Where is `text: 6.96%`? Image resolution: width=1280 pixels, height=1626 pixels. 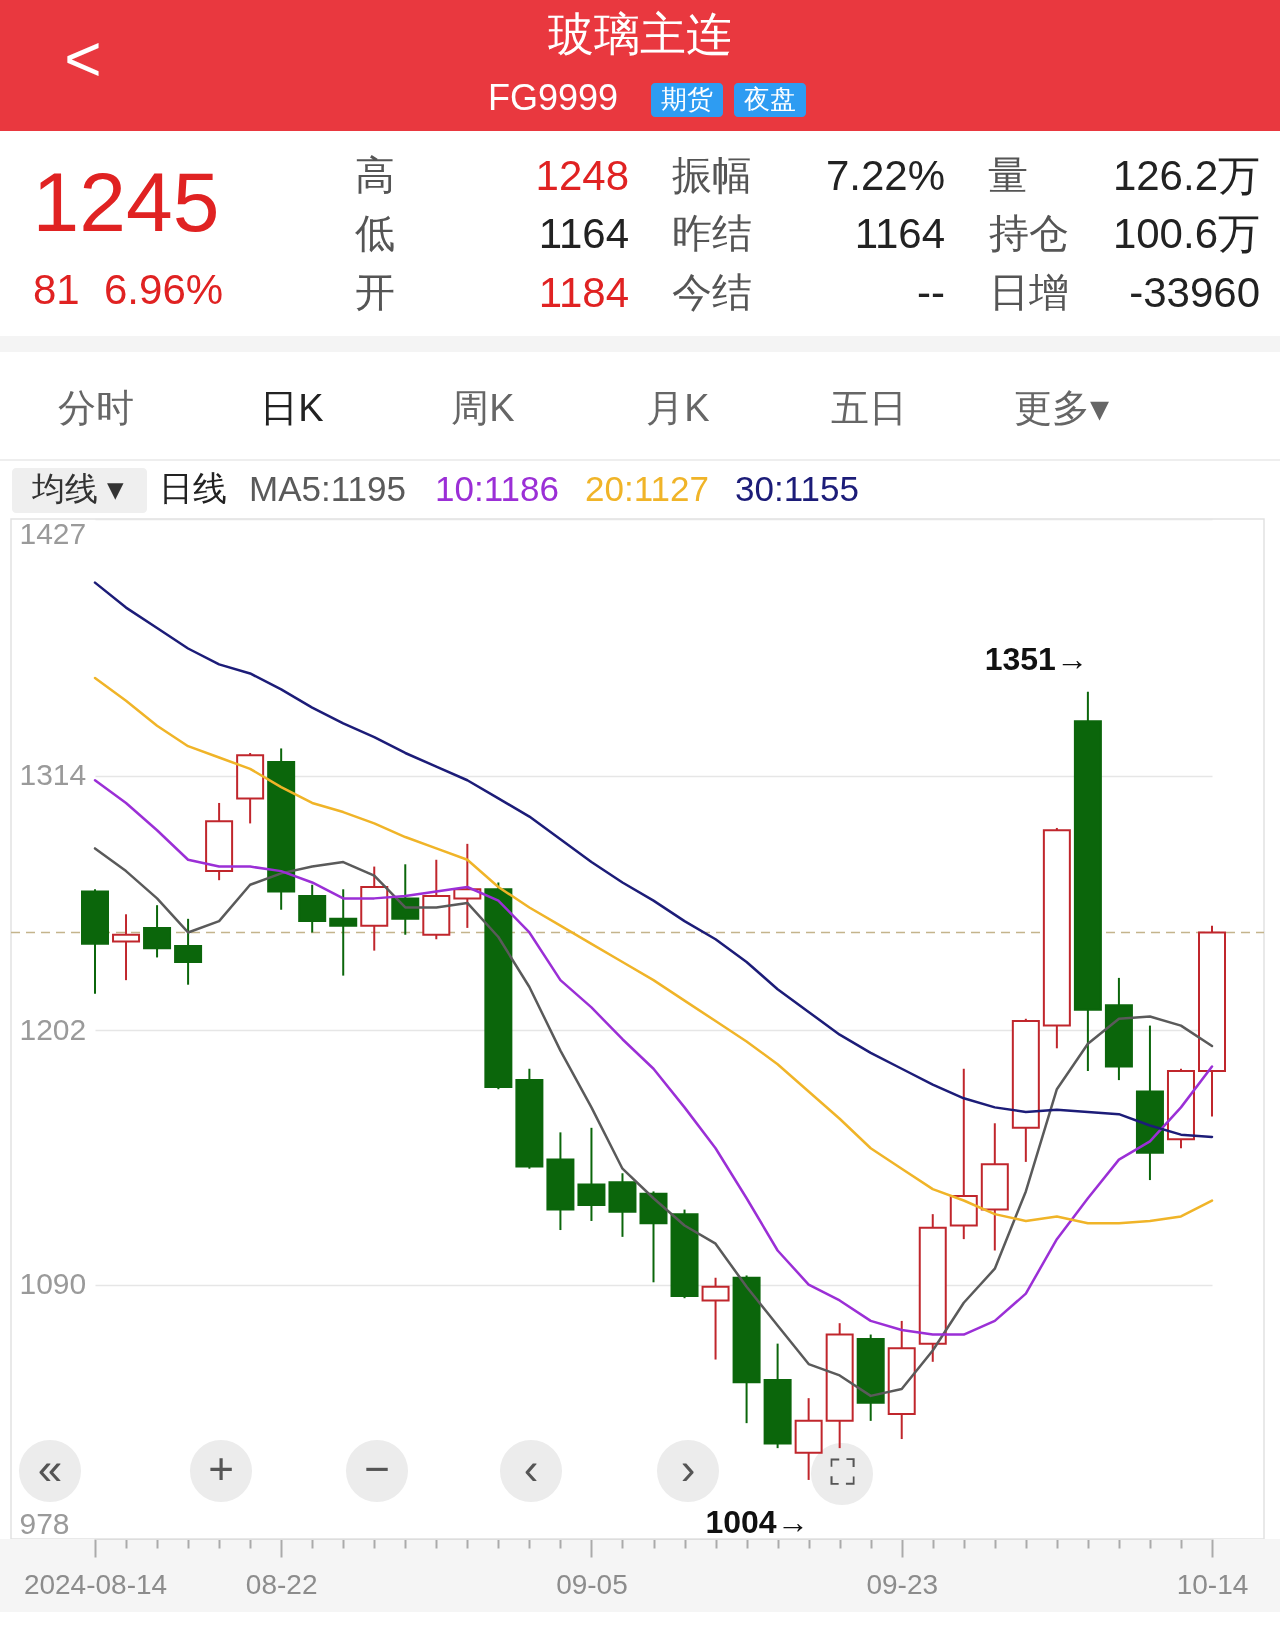 text: 6.96% is located at coordinates (164, 289).